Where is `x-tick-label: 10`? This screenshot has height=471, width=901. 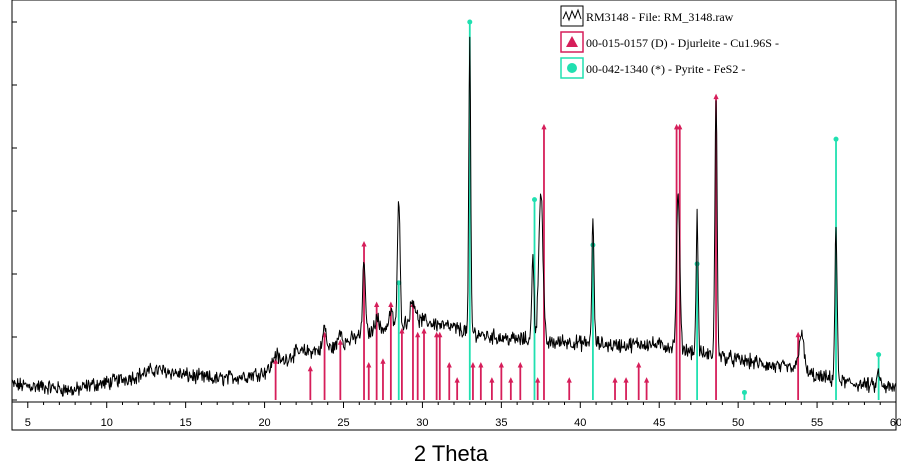
x-tick-label: 10 is located at coordinates (107, 423).